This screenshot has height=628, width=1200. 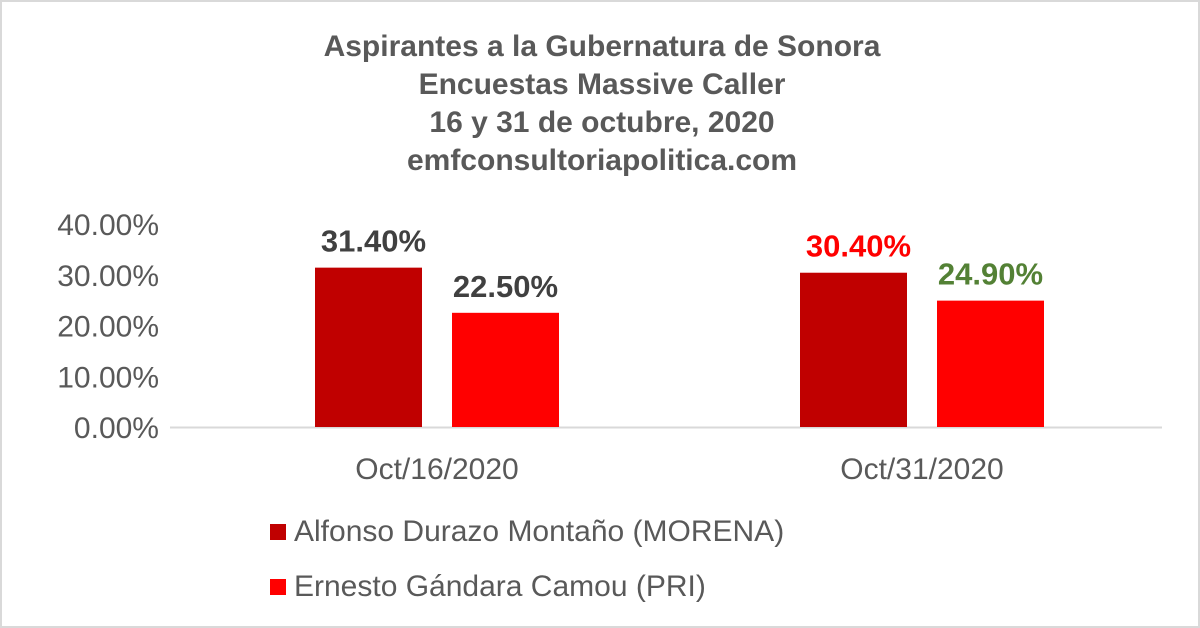 I want to click on legend-item-pri: Ernesto Gándara Camou (PRI), so click(x=488, y=587).